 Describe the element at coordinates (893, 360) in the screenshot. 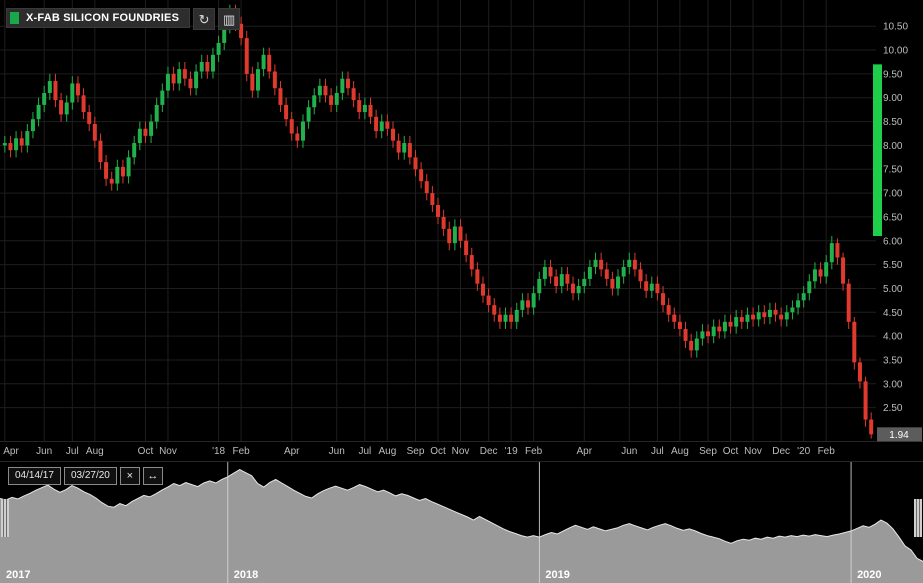

I see `svg-text: 3.50` at that location.